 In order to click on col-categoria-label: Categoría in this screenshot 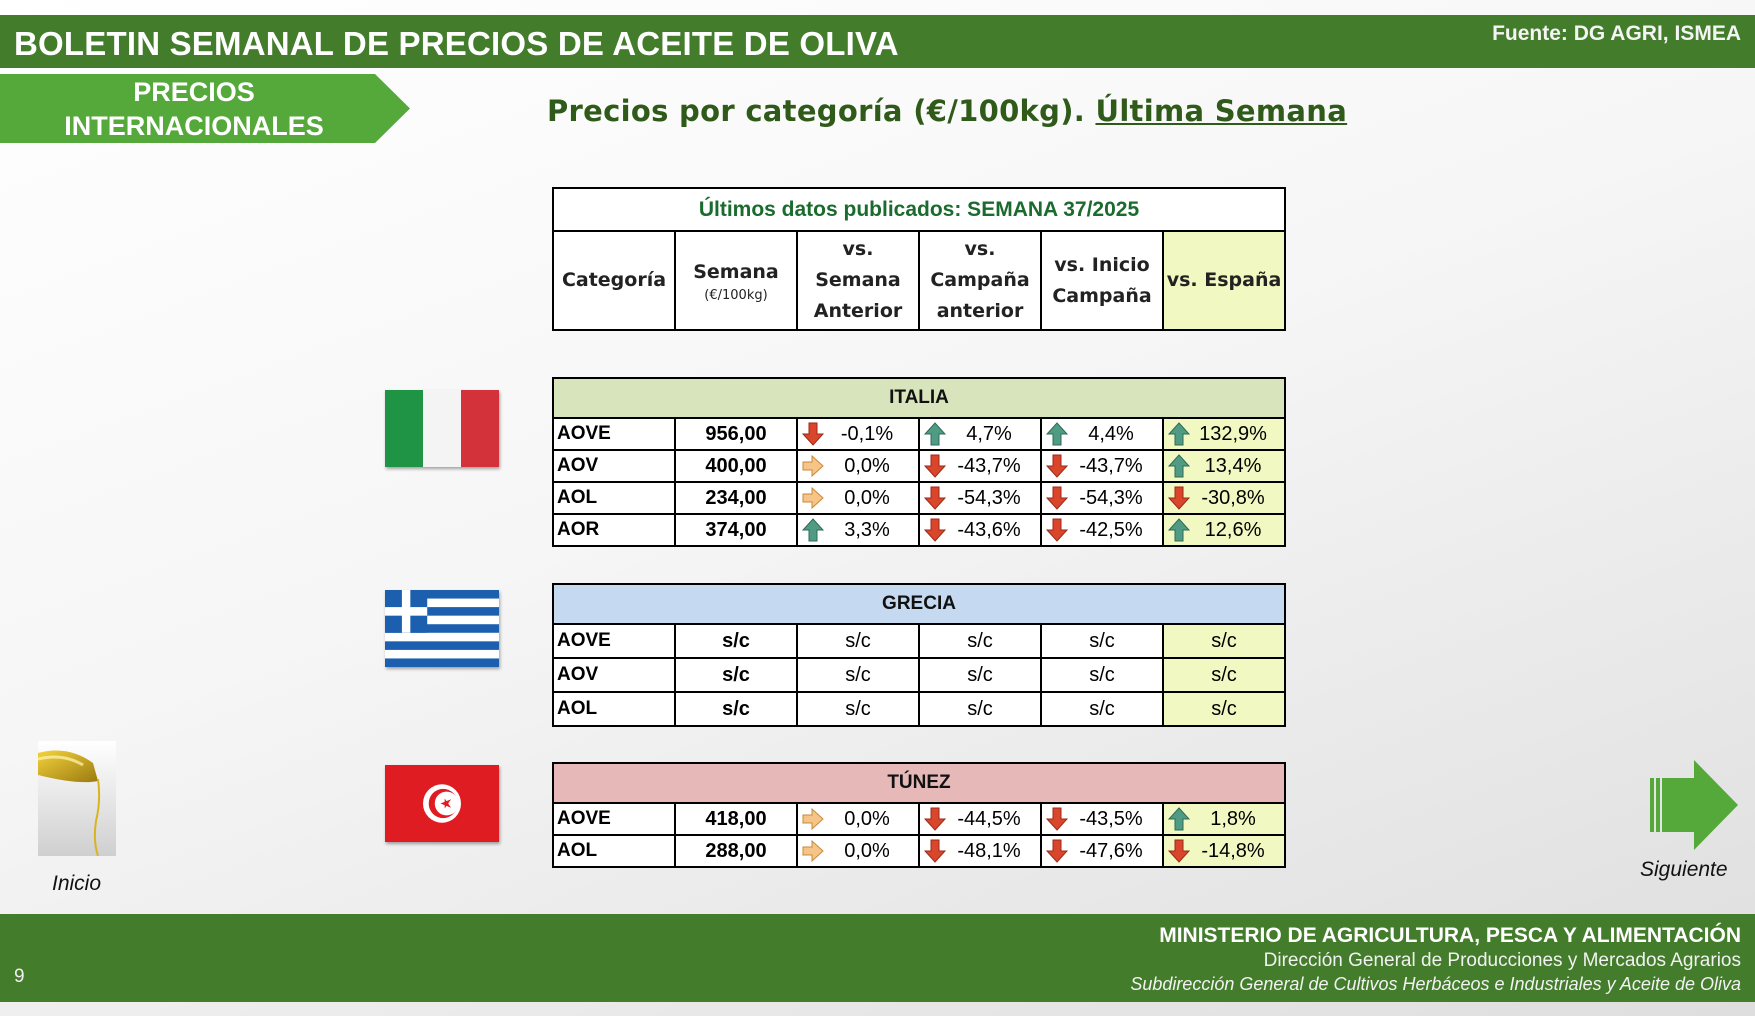, I will do `click(614, 280)`.